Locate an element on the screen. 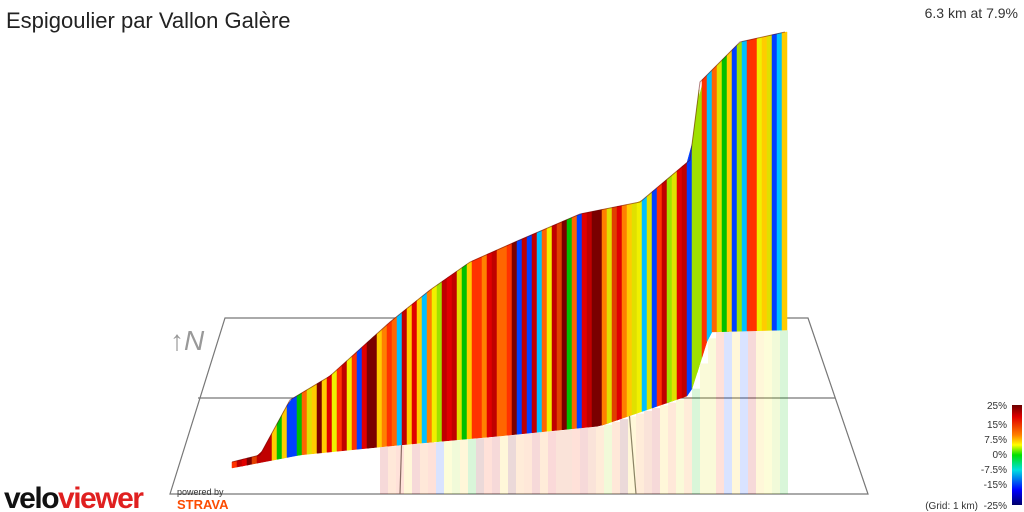 The height and width of the screenshot is (512, 1024). logo: veloviewer is located at coordinates (74, 497).